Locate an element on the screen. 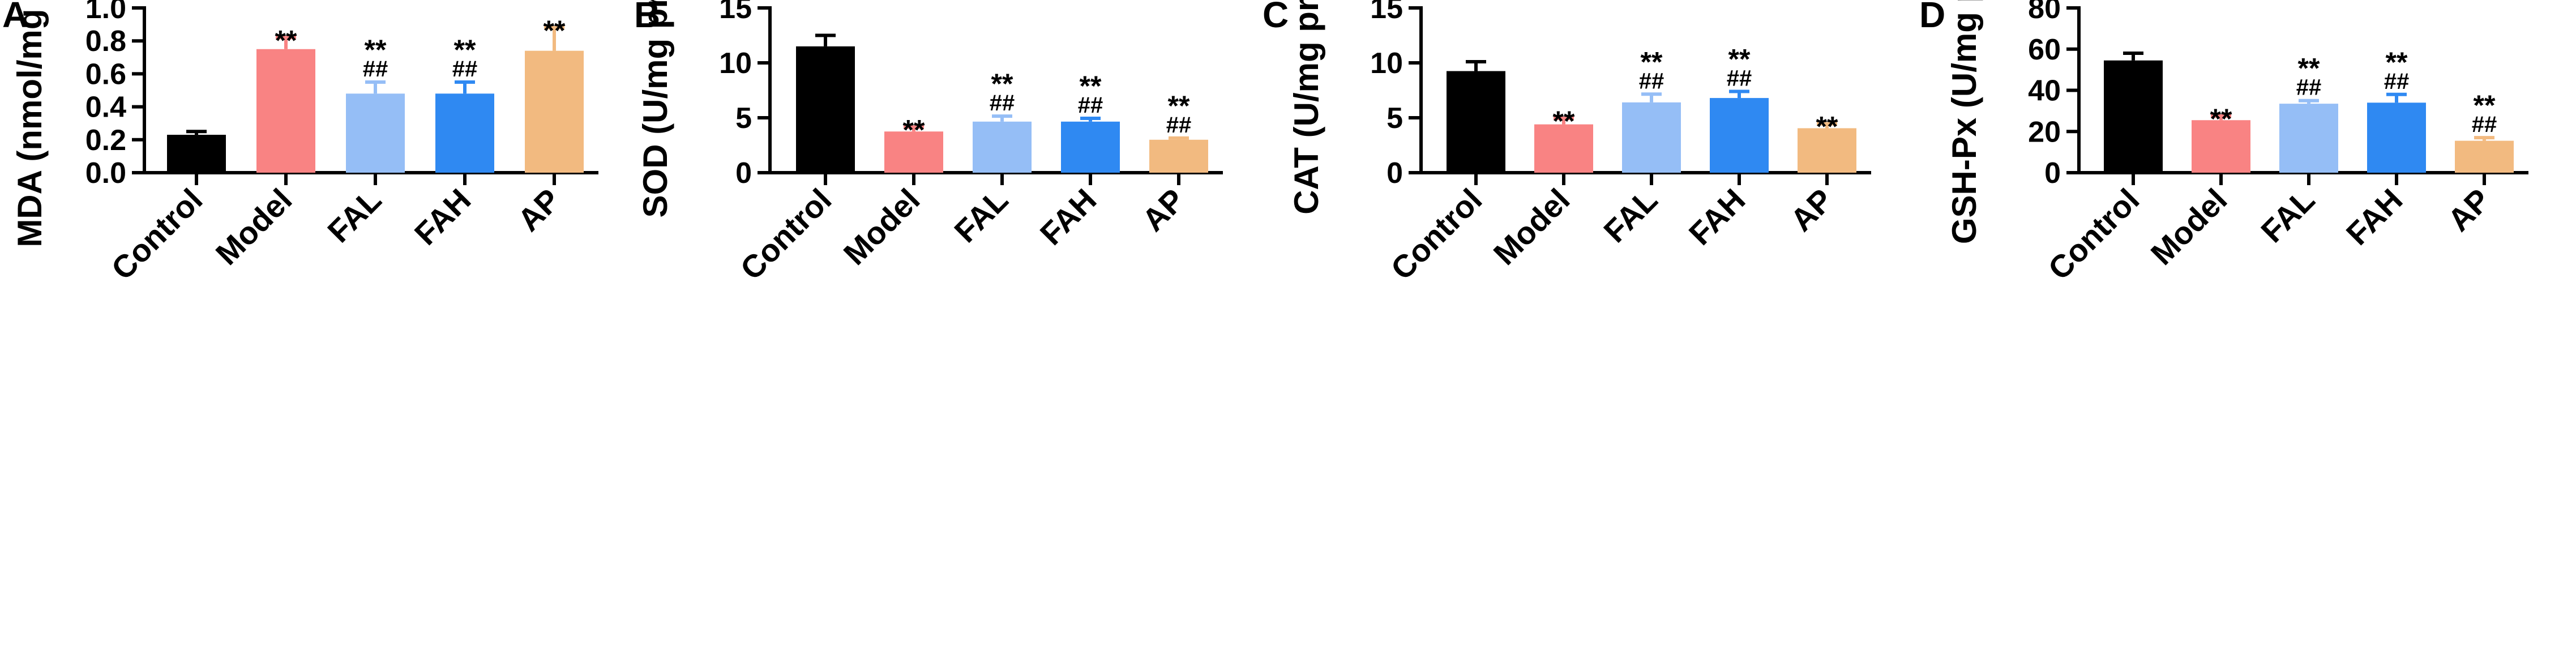 The height and width of the screenshot is (650, 2576). y-tick-label: 60 is located at coordinates (2044, 50).